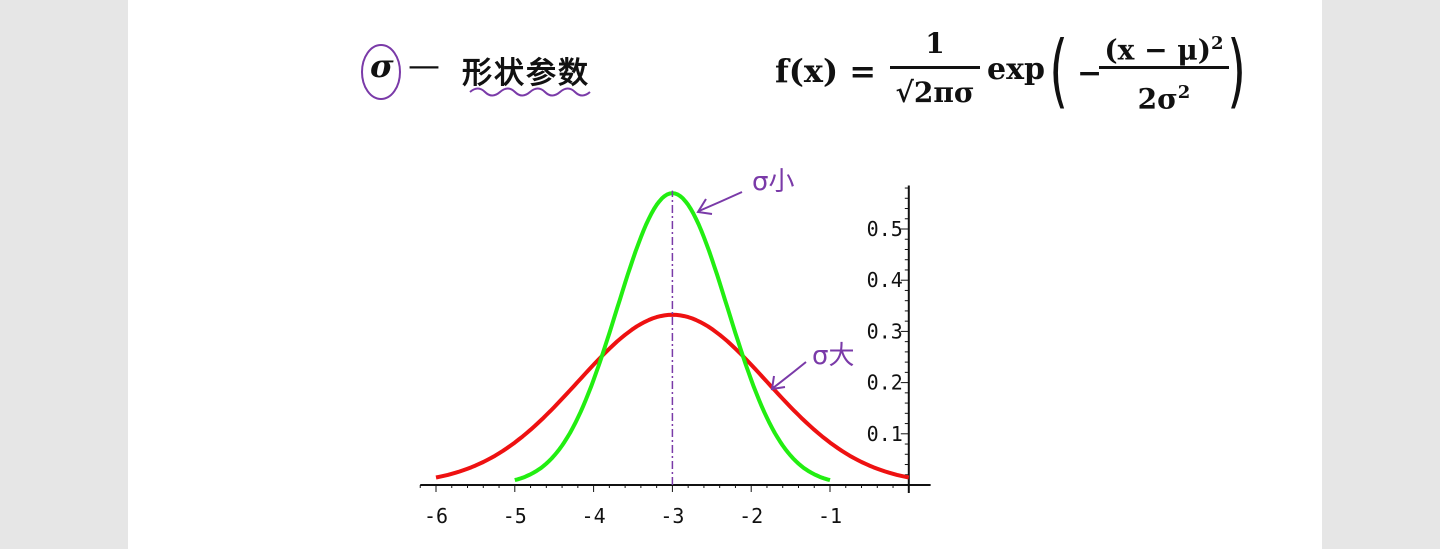 This screenshot has height=549, width=1440. Describe the element at coordinates (526, 73) in the screenshot. I see `shape-parameter-label: 形状参数` at that location.